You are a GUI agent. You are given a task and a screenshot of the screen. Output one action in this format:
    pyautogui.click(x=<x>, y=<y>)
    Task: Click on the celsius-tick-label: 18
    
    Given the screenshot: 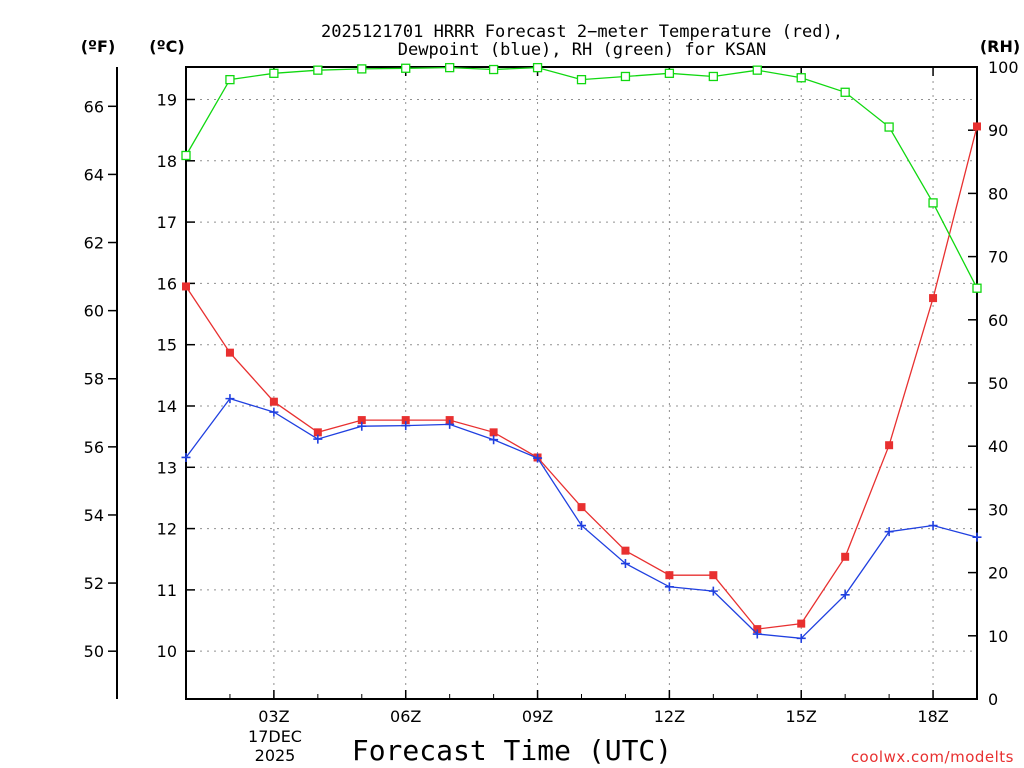 What is the action you would take?
    pyautogui.click(x=167, y=161)
    